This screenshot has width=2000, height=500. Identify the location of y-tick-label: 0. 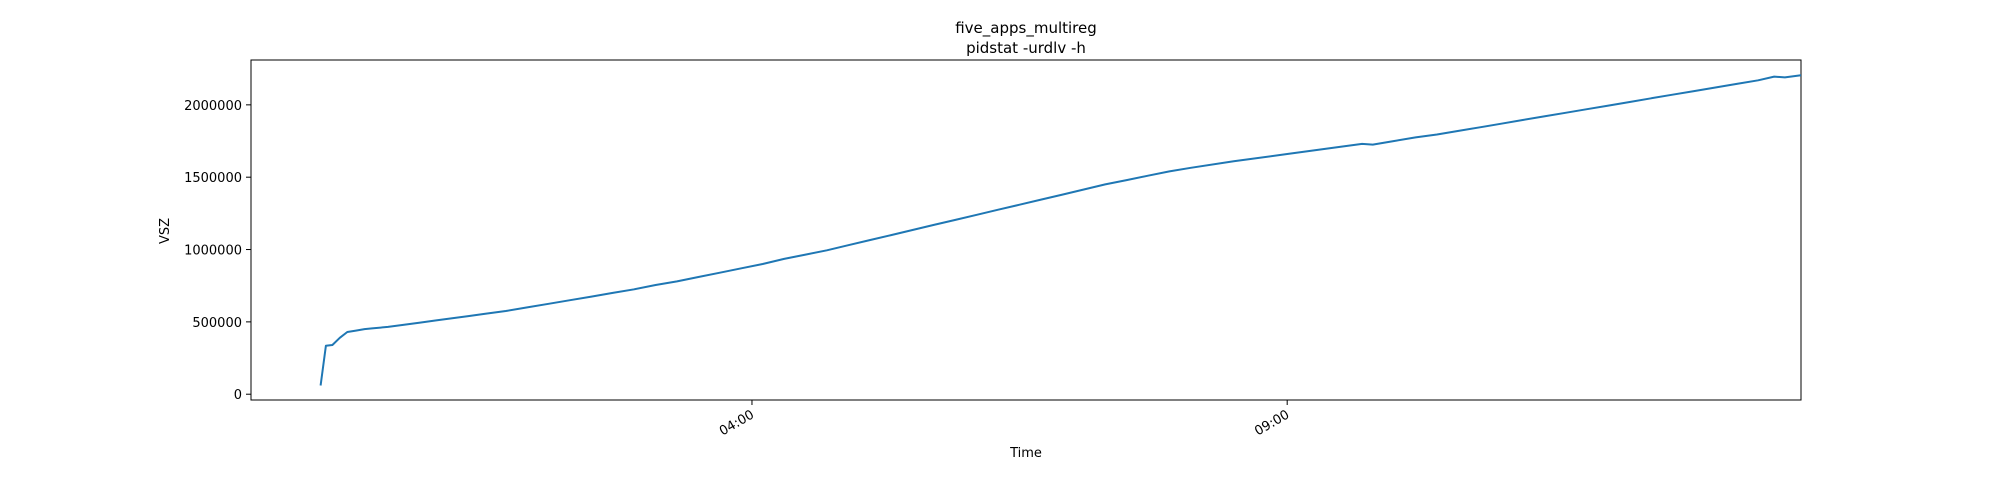
(238, 395).